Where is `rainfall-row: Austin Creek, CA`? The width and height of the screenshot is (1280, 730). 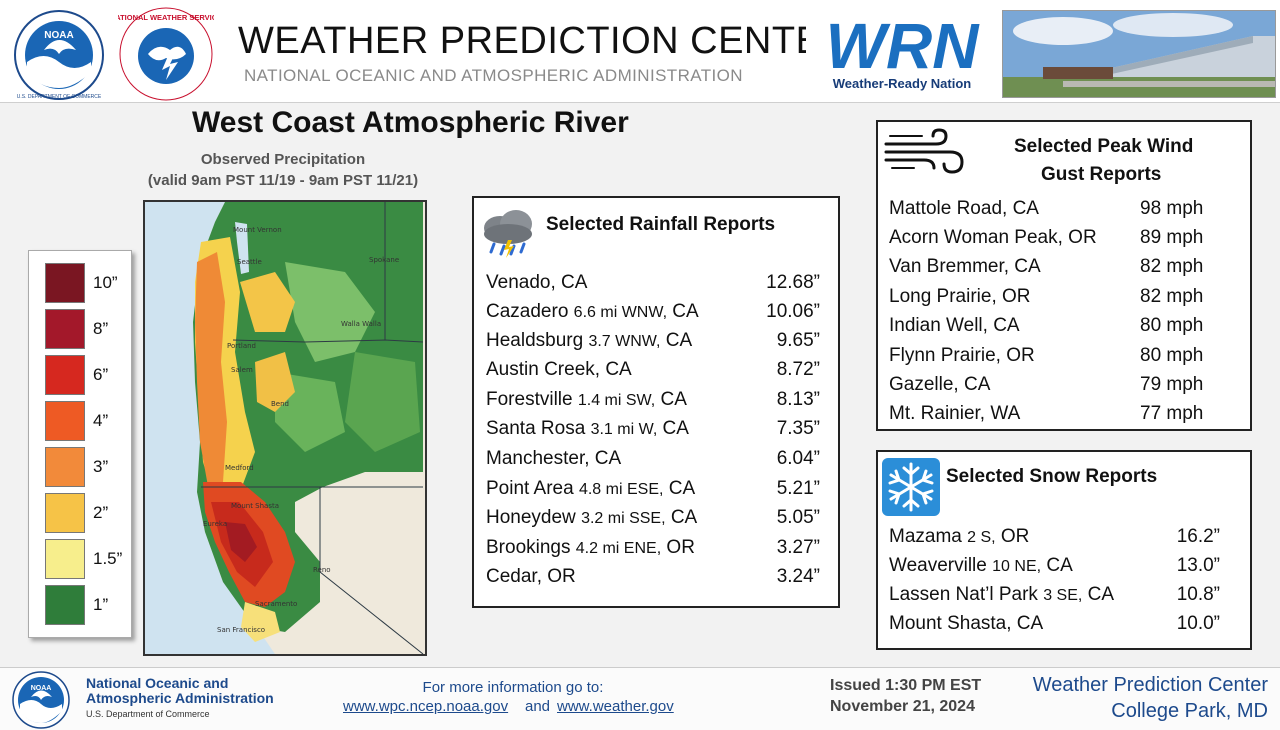 rainfall-row: Austin Creek, CA is located at coordinates (559, 370).